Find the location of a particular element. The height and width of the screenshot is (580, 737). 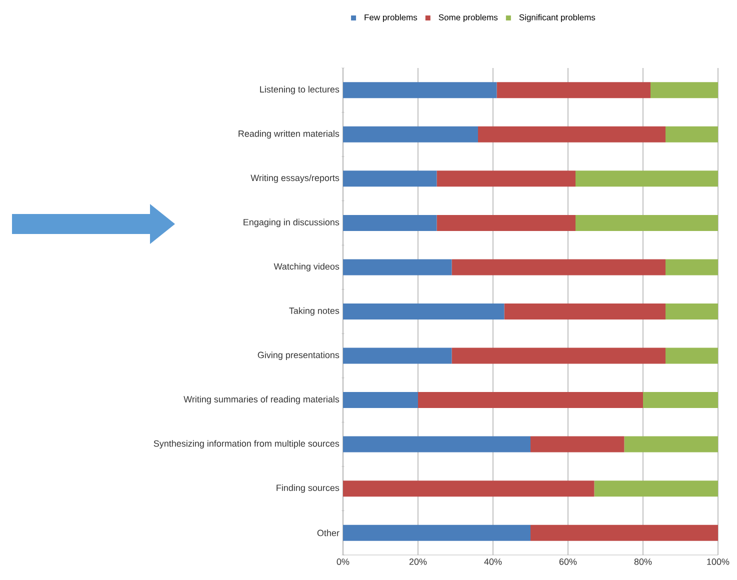

legend-label: Significant problems is located at coordinates (557, 18).